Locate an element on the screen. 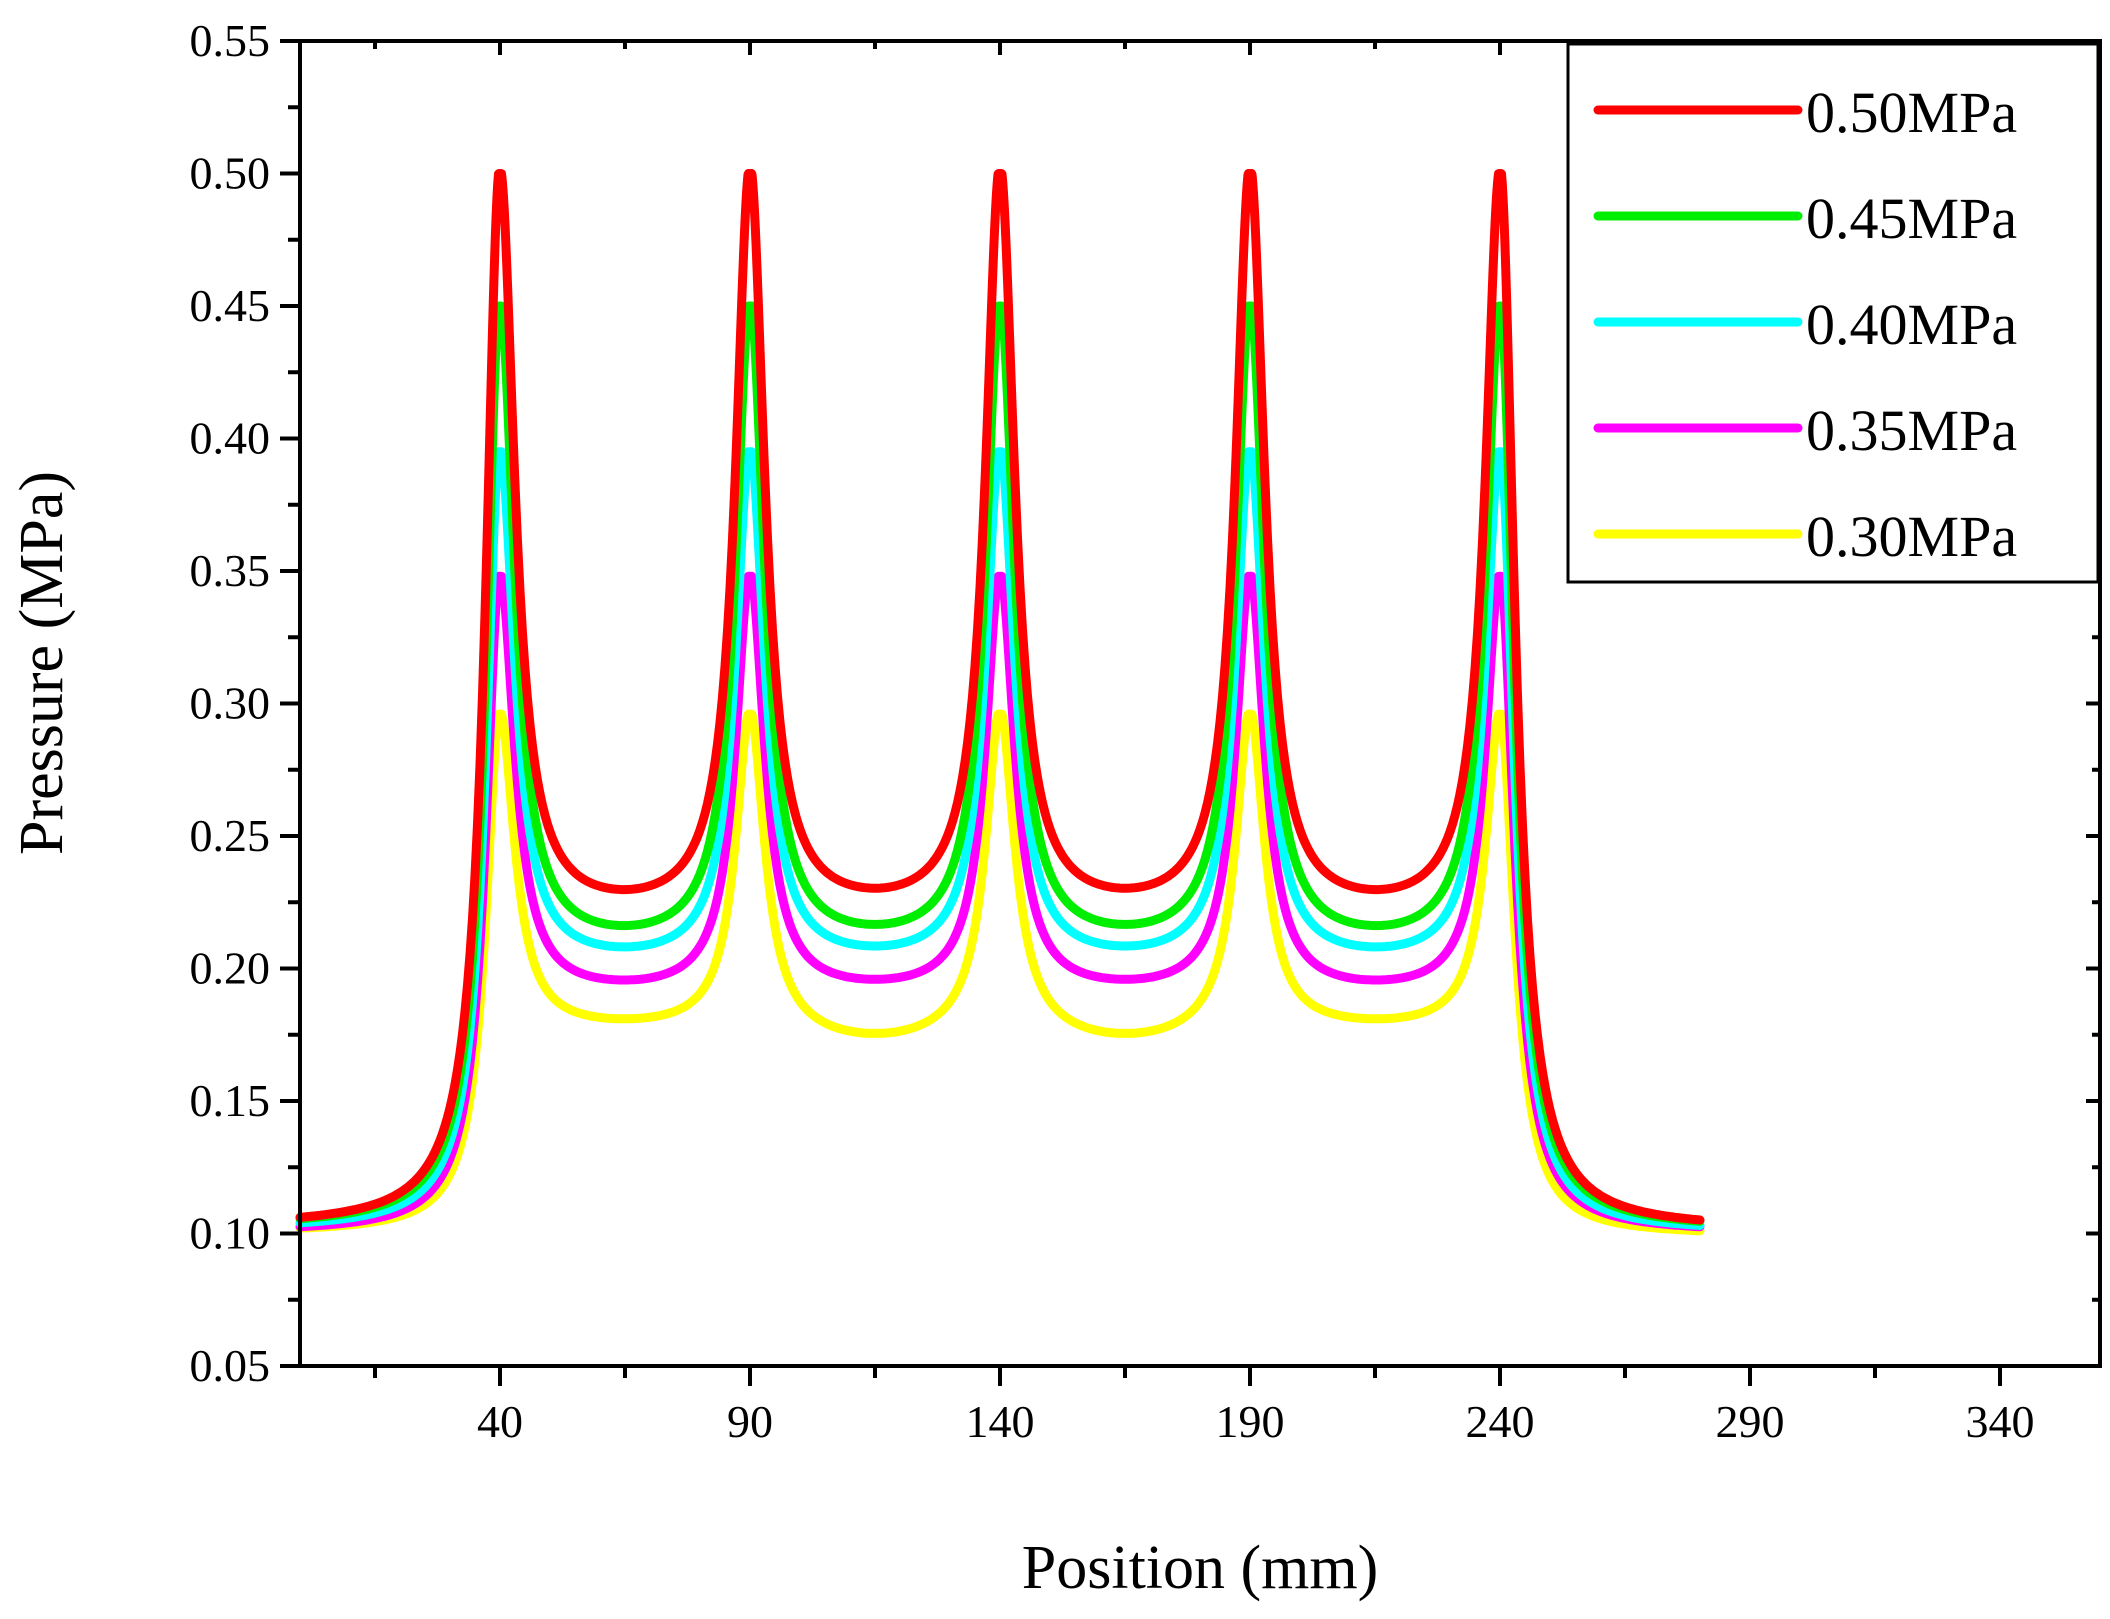 The image size is (2110, 1619). legend-box is located at coordinates (1833, 313).